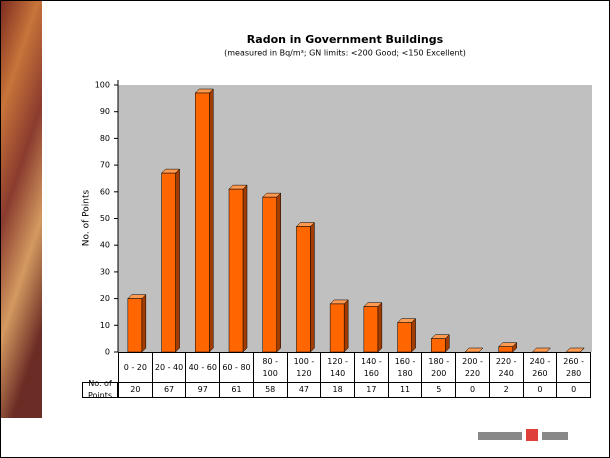 The width and height of the screenshot is (610, 458). What do you see at coordinates (270, 367) in the screenshot?
I see `x-tick-label: 80 - 100` at bounding box center [270, 367].